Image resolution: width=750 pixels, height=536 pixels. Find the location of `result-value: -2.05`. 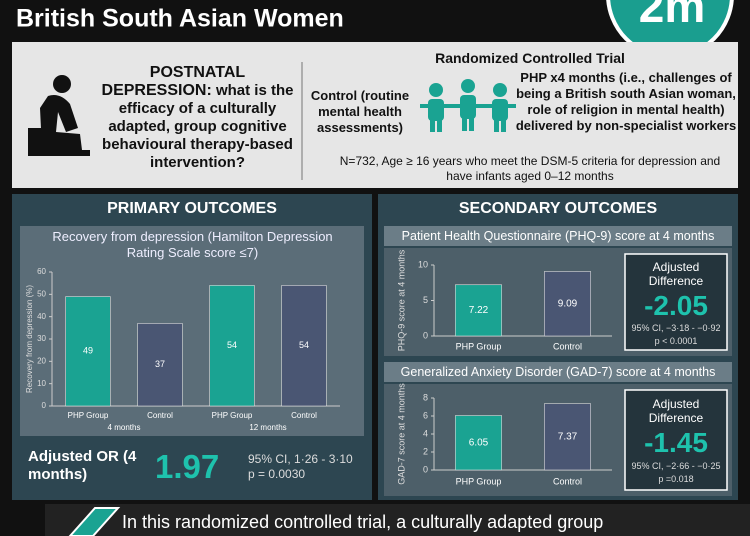

result-value: -2.05 is located at coordinates (676, 305).